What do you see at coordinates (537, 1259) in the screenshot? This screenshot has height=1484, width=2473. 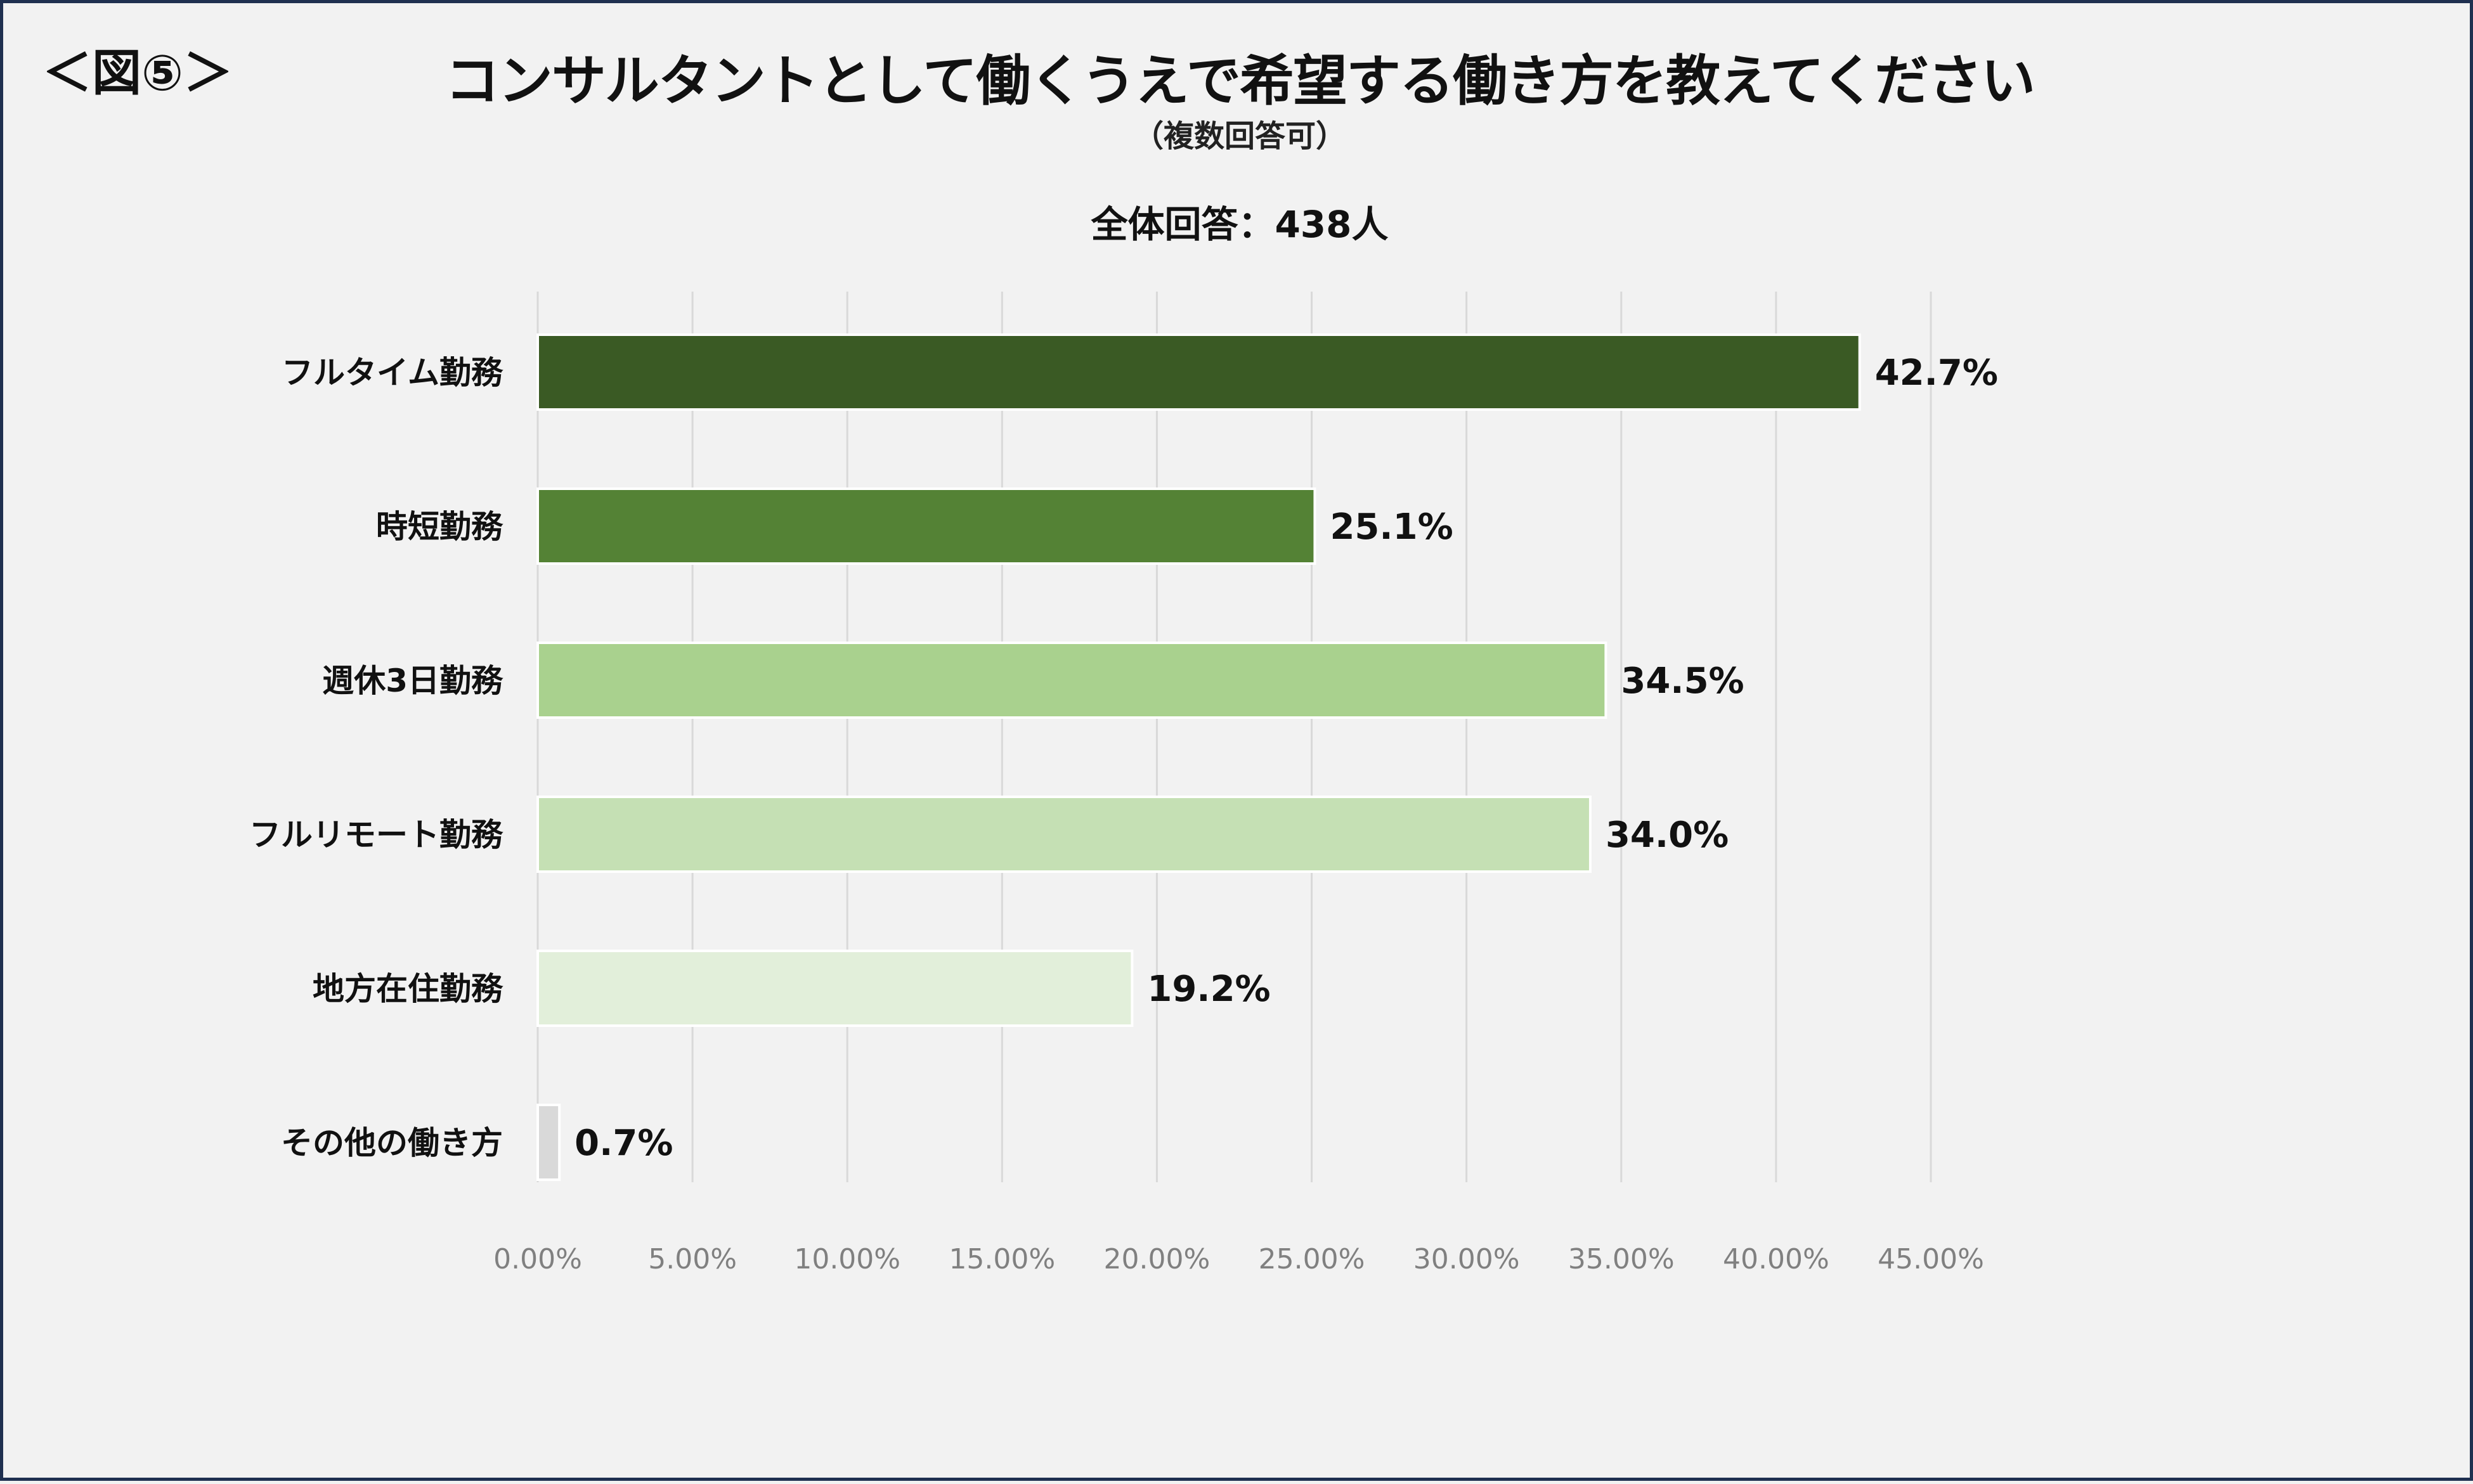 I see `x-tick-label: 0.00%` at bounding box center [537, 1259].